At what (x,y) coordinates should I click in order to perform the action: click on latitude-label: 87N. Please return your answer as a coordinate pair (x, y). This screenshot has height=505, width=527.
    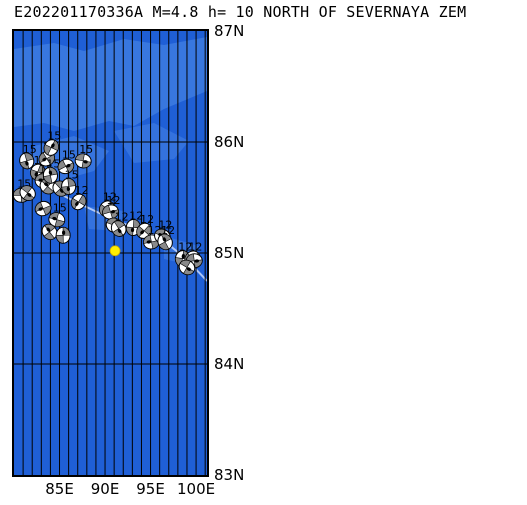
    Looking at the image, I should click on (229, 31).